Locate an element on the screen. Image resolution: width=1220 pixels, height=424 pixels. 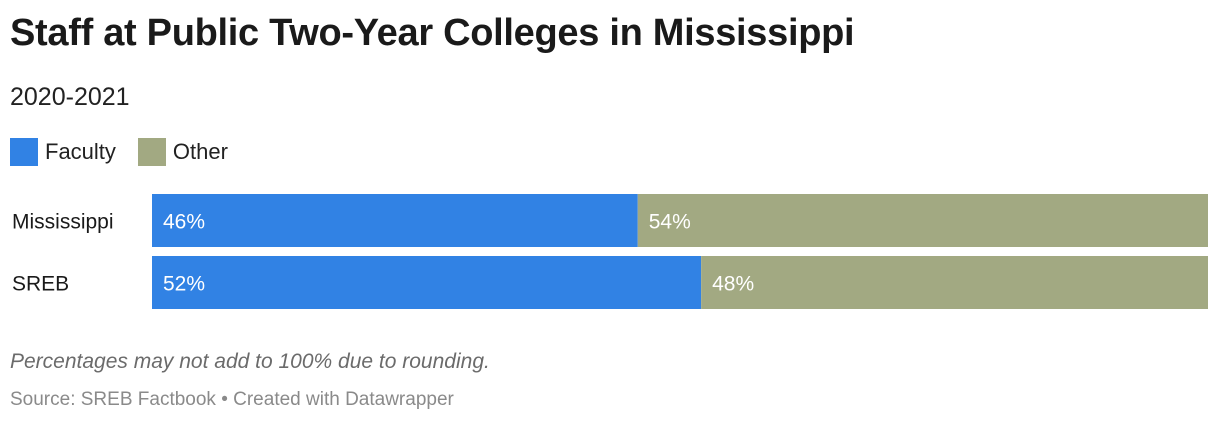
legend-item-other: Other is located at coordinates (182, 152).